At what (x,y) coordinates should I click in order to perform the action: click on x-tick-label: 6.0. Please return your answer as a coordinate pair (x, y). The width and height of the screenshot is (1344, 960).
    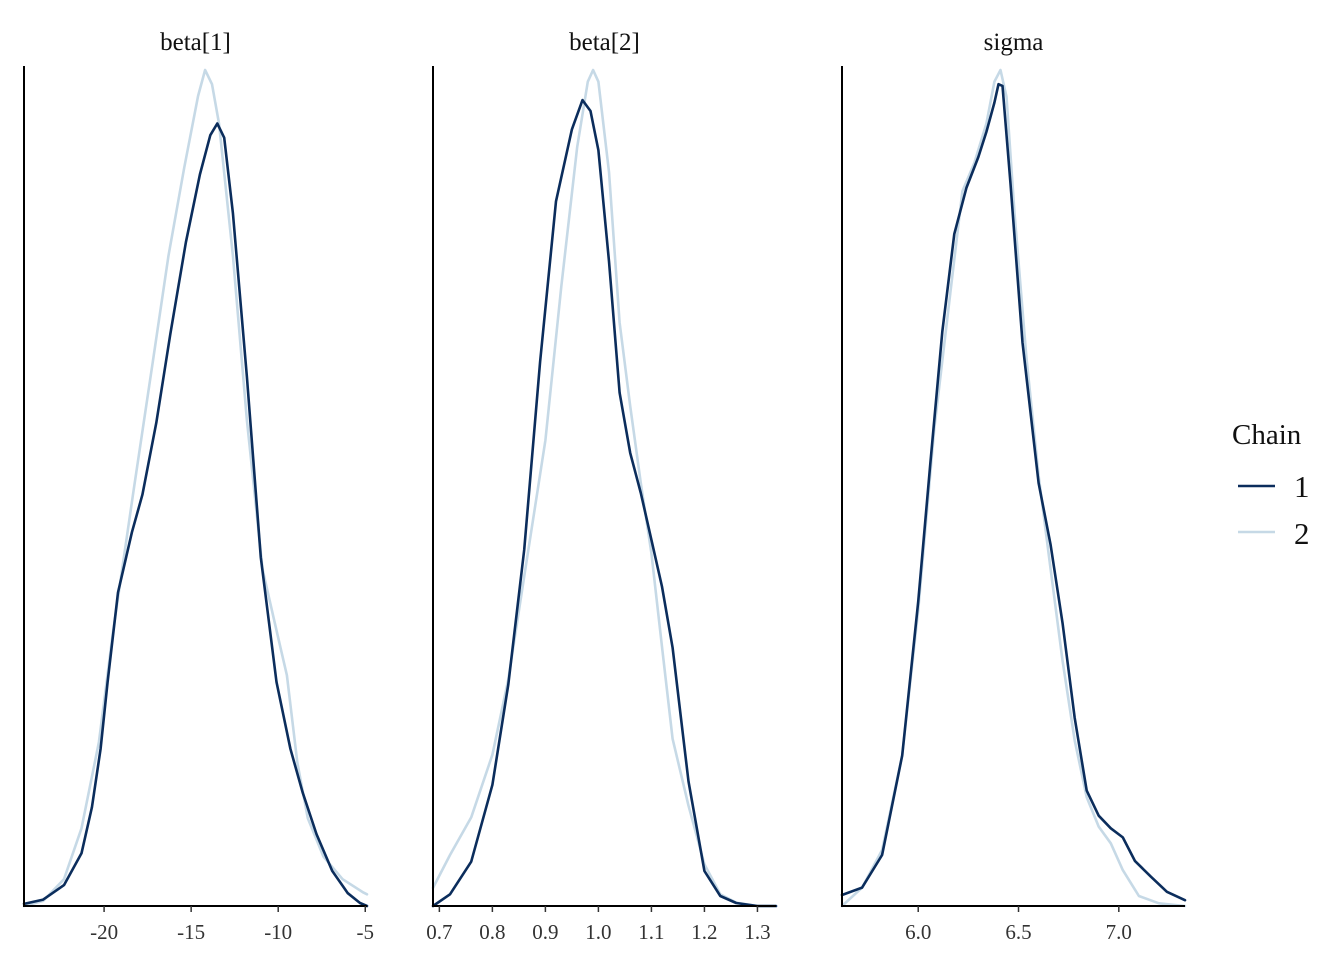
    Looking at the image, I should click on (918, 932).